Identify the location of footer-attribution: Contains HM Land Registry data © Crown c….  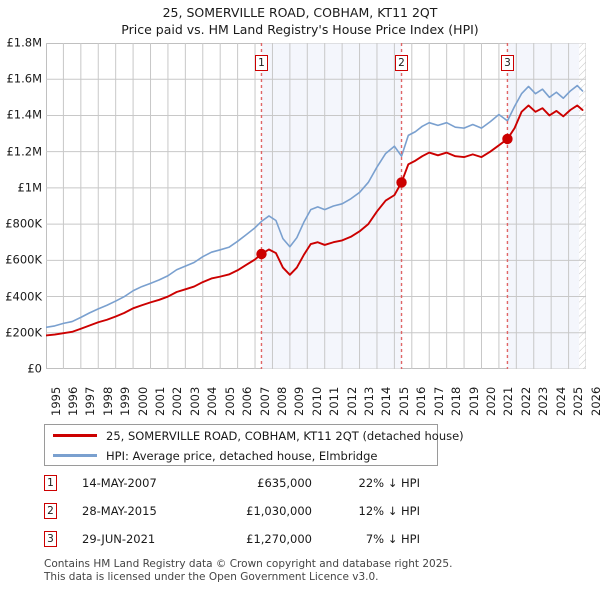
(314, 570).